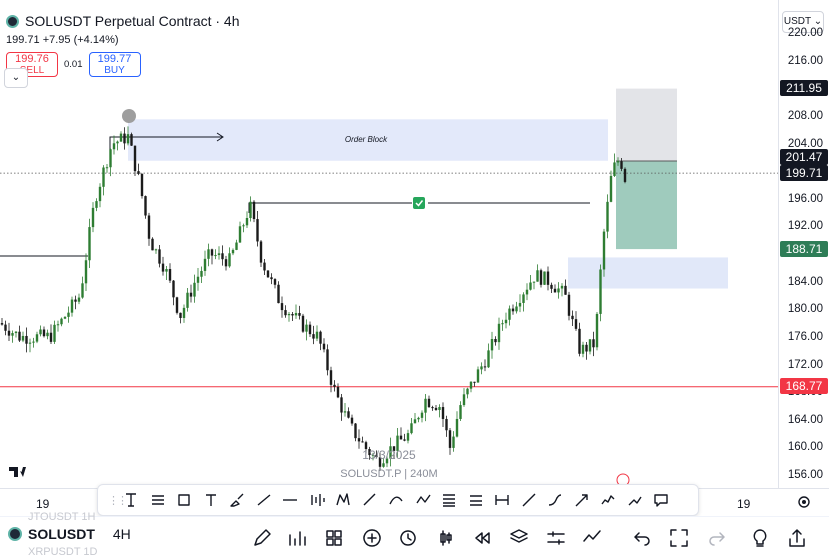 The width and height of the screenshot is (829, 560). Describe the element at coordinates (396, 500) in the screenshot. I see `curve-tool-icon` at that location.